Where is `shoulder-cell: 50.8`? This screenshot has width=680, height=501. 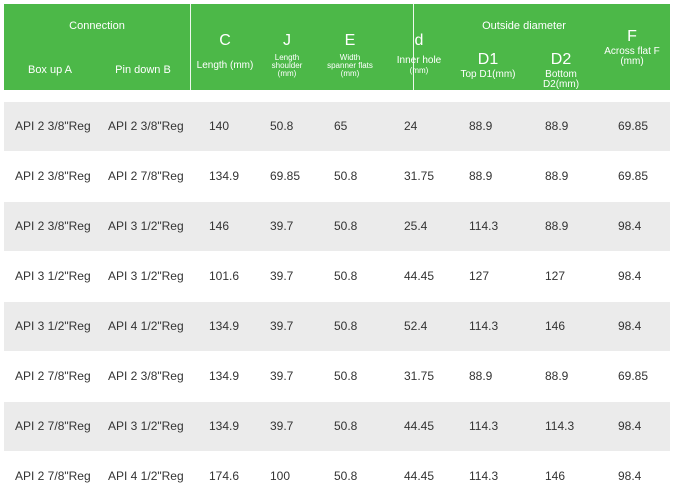
shoulder-cell: 50.8 is located at coordinates (282, 126).